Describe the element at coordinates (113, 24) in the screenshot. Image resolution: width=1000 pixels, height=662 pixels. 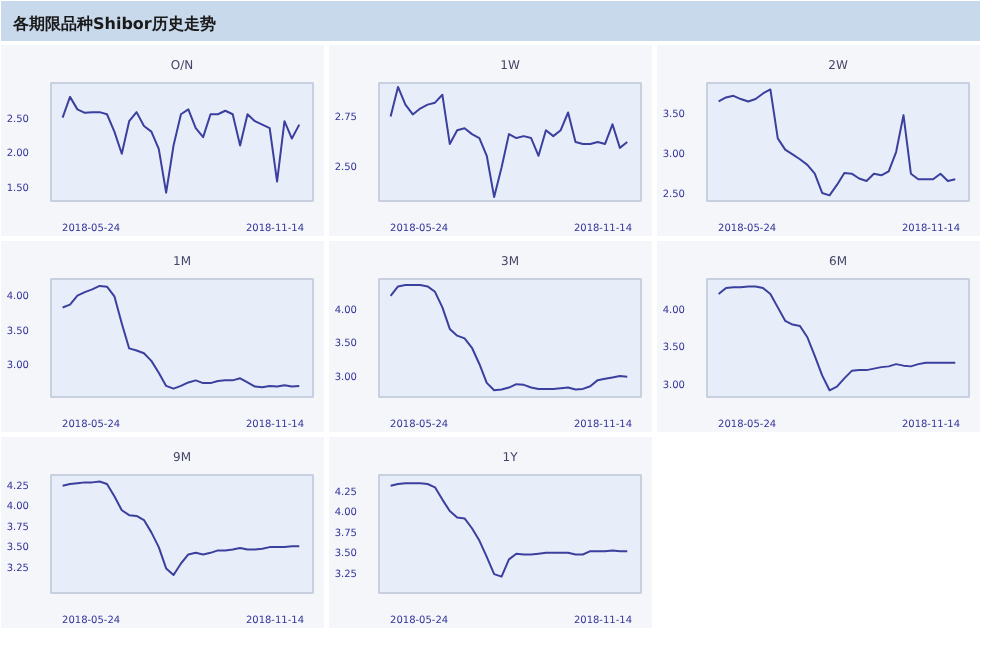
I see `text: 各期限品种Shibor历史走势` at that location.